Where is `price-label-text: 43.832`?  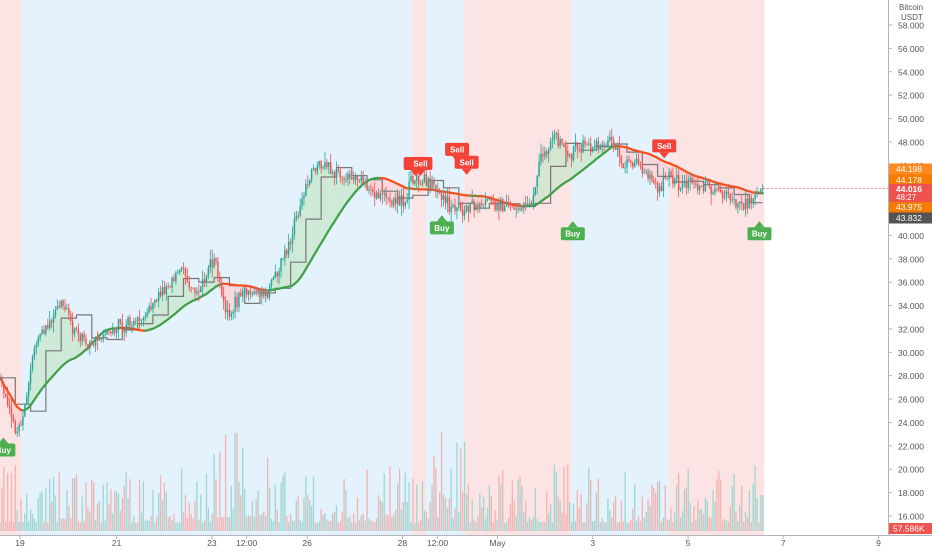
price-label-text: 43.832 is located at coordinates (909, 218).